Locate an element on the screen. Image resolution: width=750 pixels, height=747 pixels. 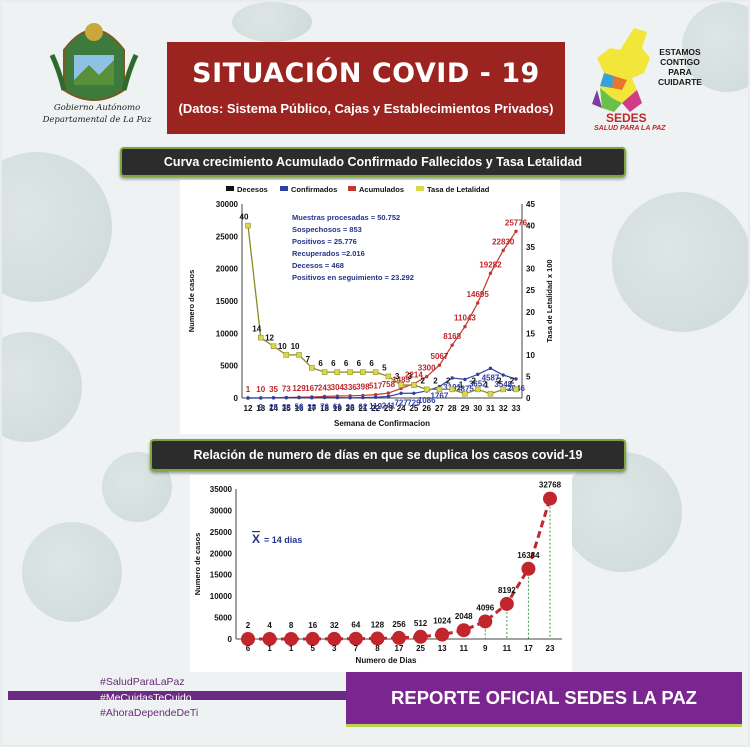
y2-tick-label: 0 is located at coordinates (528, 398).